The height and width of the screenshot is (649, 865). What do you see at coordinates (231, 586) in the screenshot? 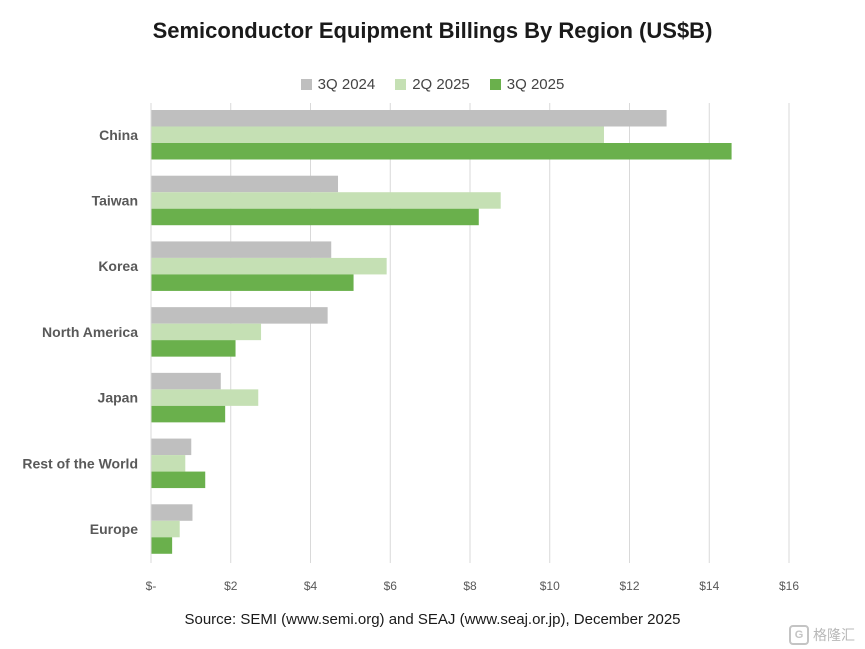
I see `x-tick-label: $2` at bounding box center [231, 586].